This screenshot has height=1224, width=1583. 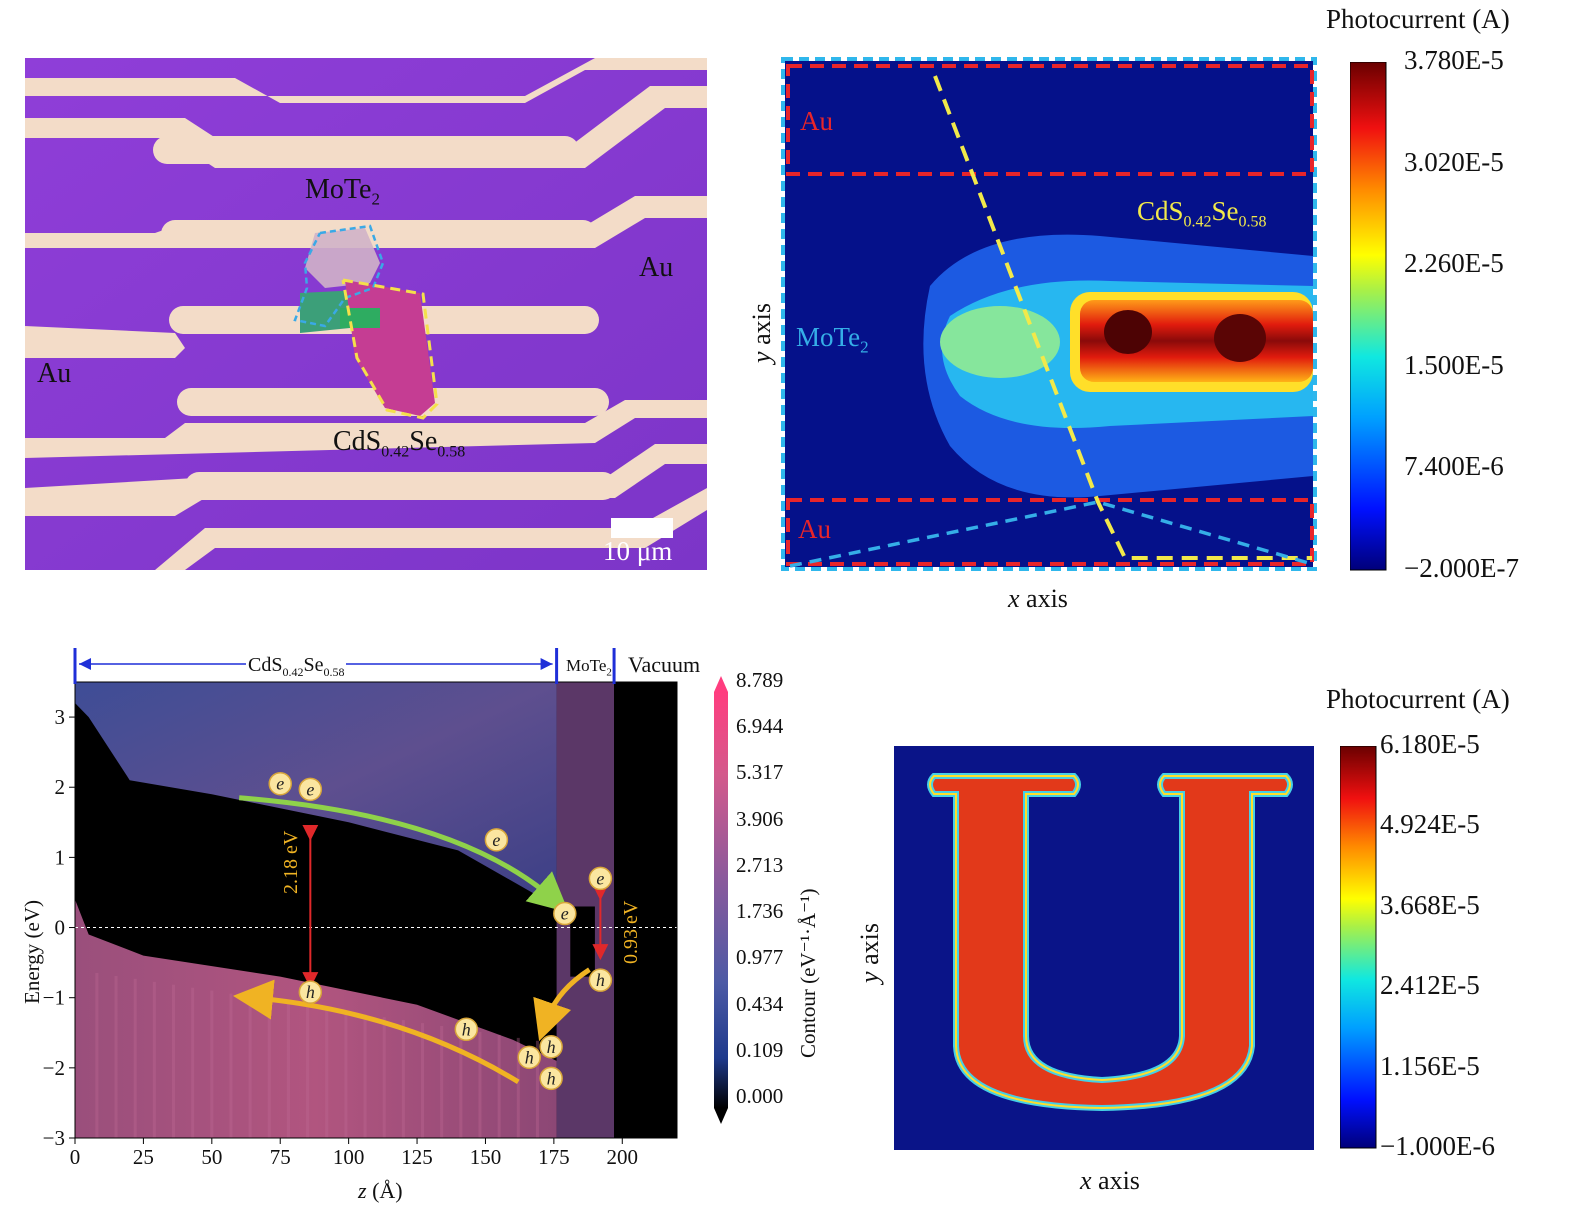 I want to click on x-tick-label-0: 0, so click(x=75, y=1157).